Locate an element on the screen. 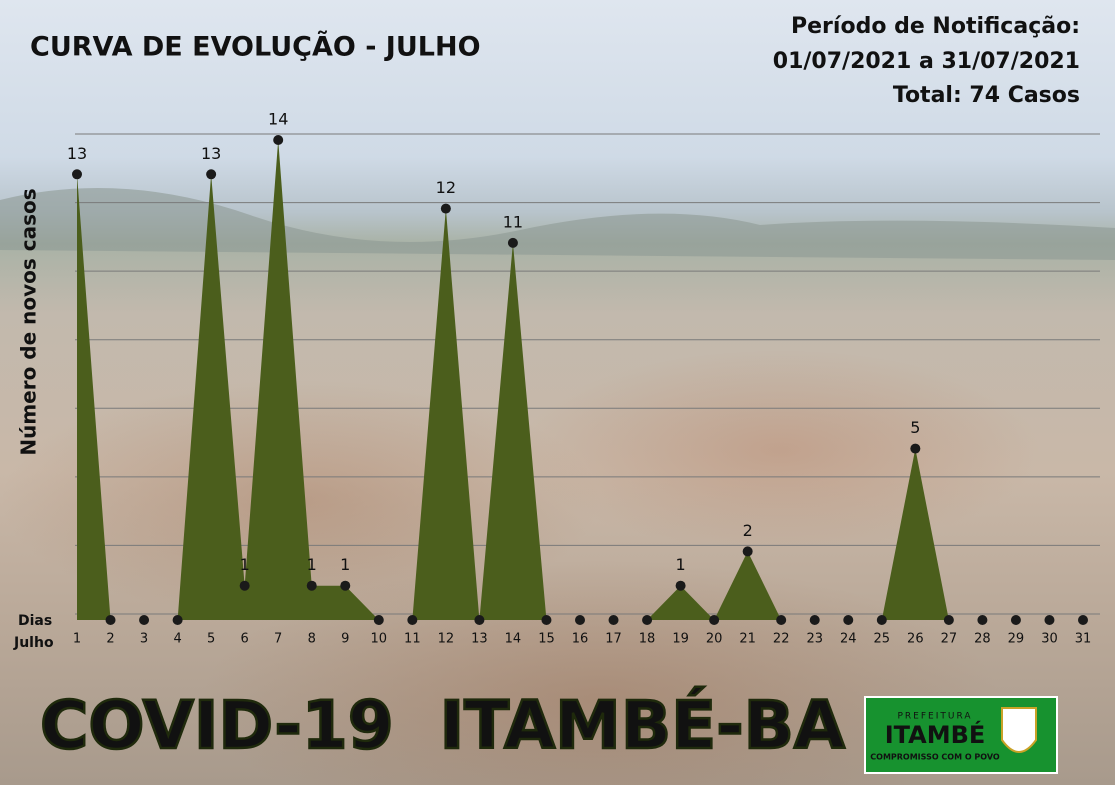  x-tick-label: 24 is located at coordinates (848, 639).